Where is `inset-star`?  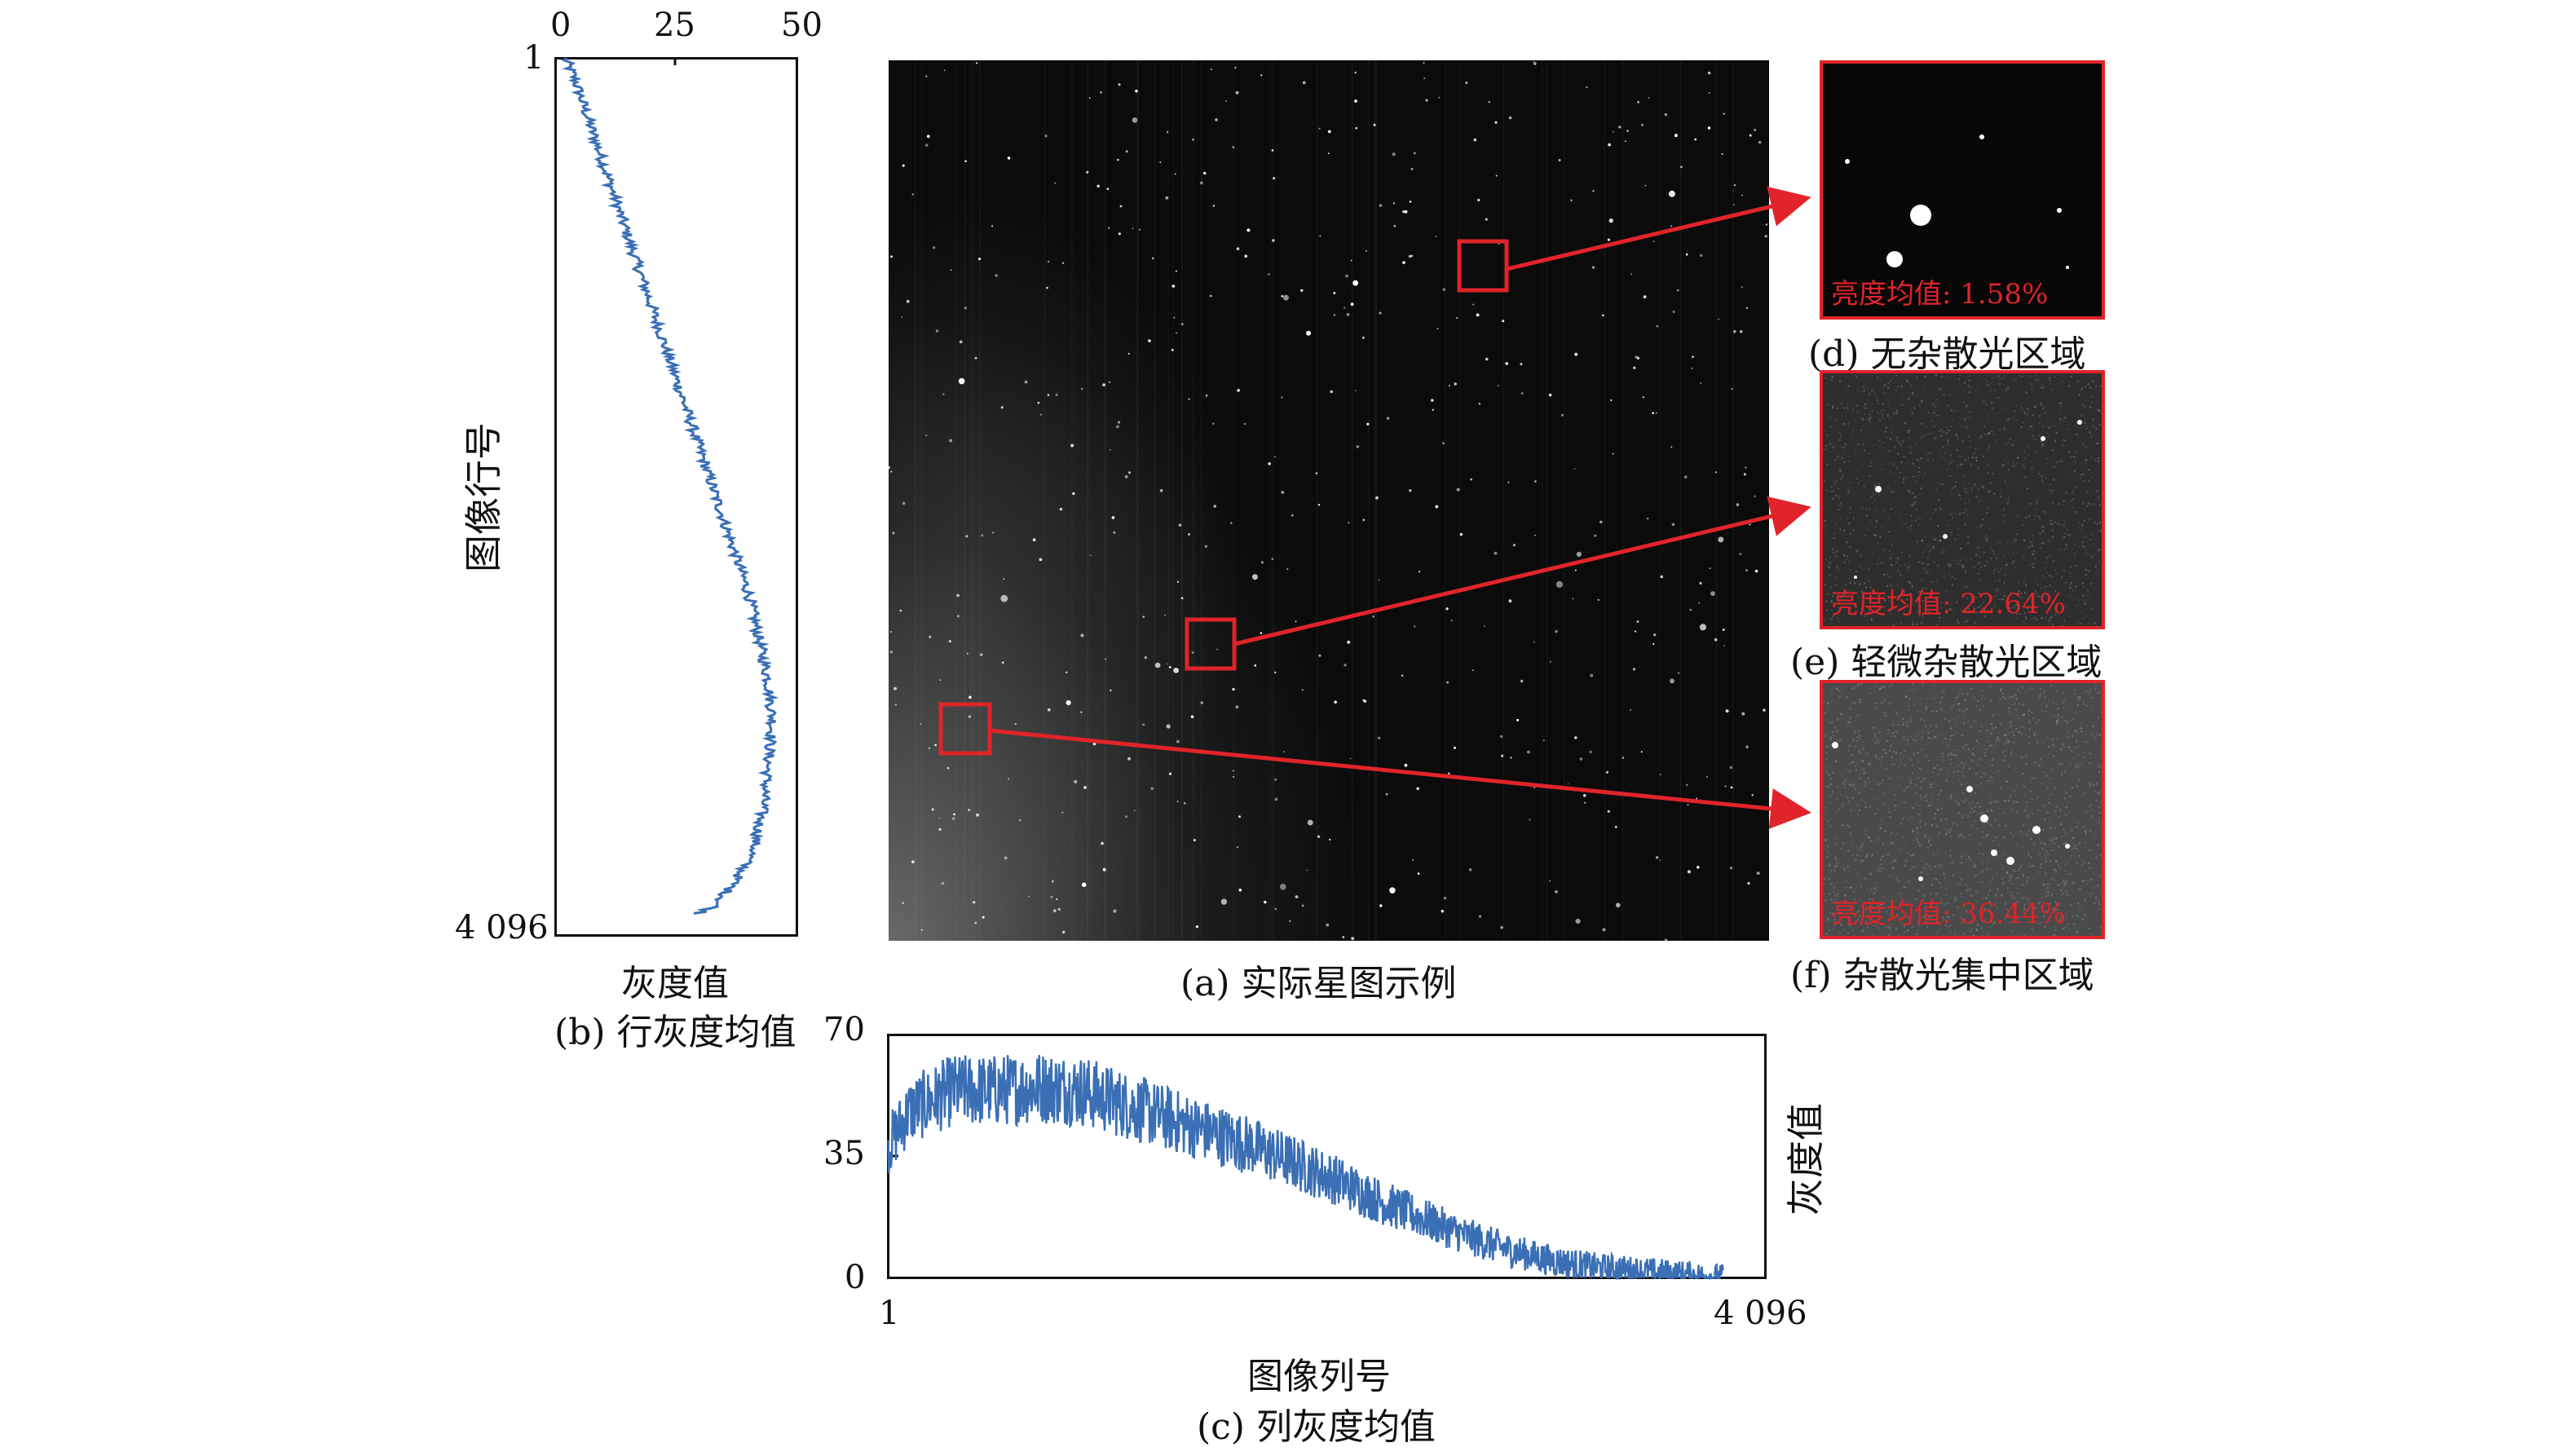 inset-star is located at coordinates (1984, 819).